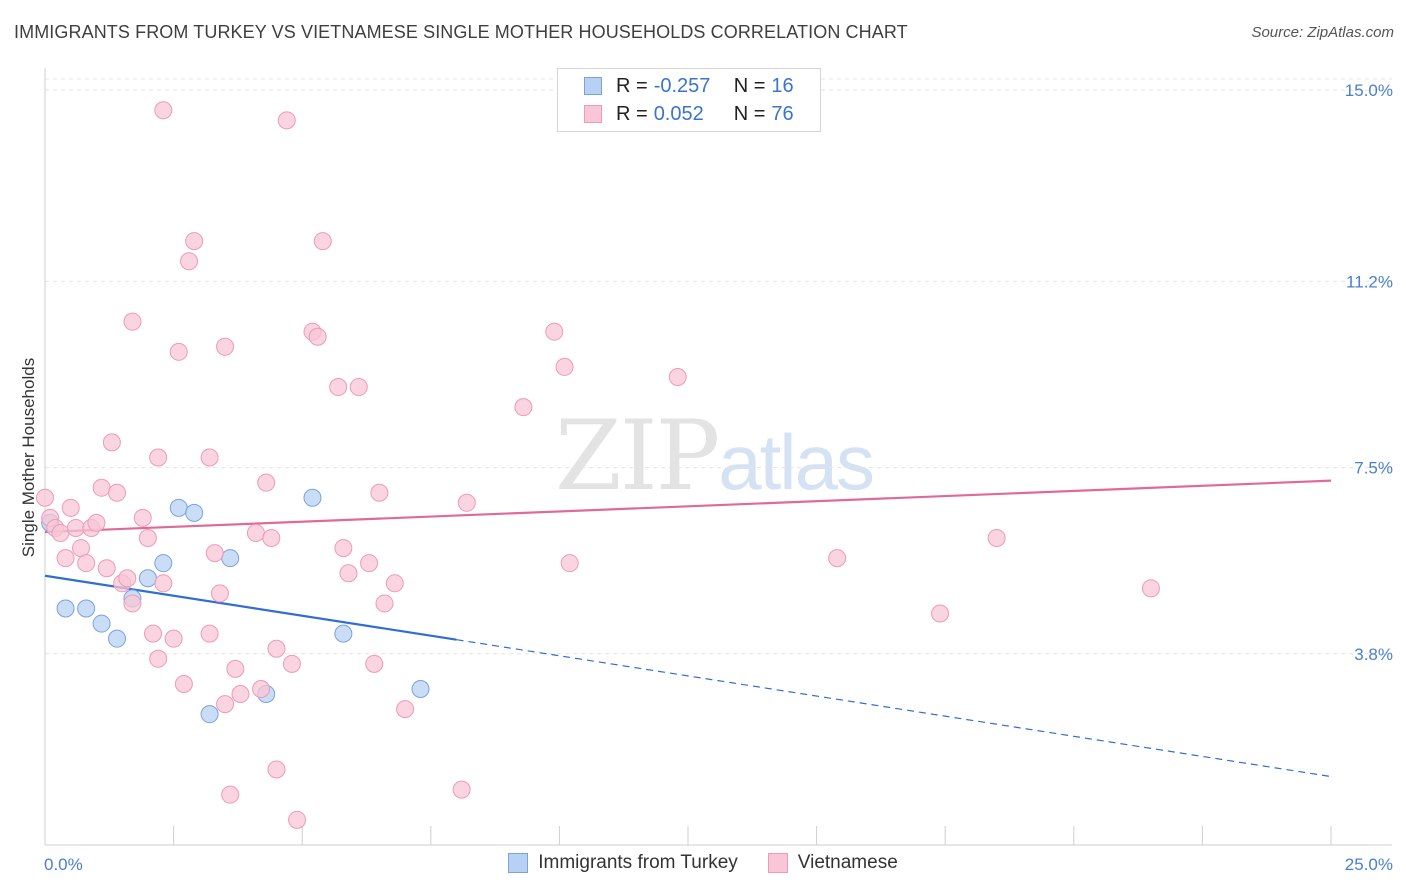  I want to click on legend-r-value: 0.052, so click(678, 113).